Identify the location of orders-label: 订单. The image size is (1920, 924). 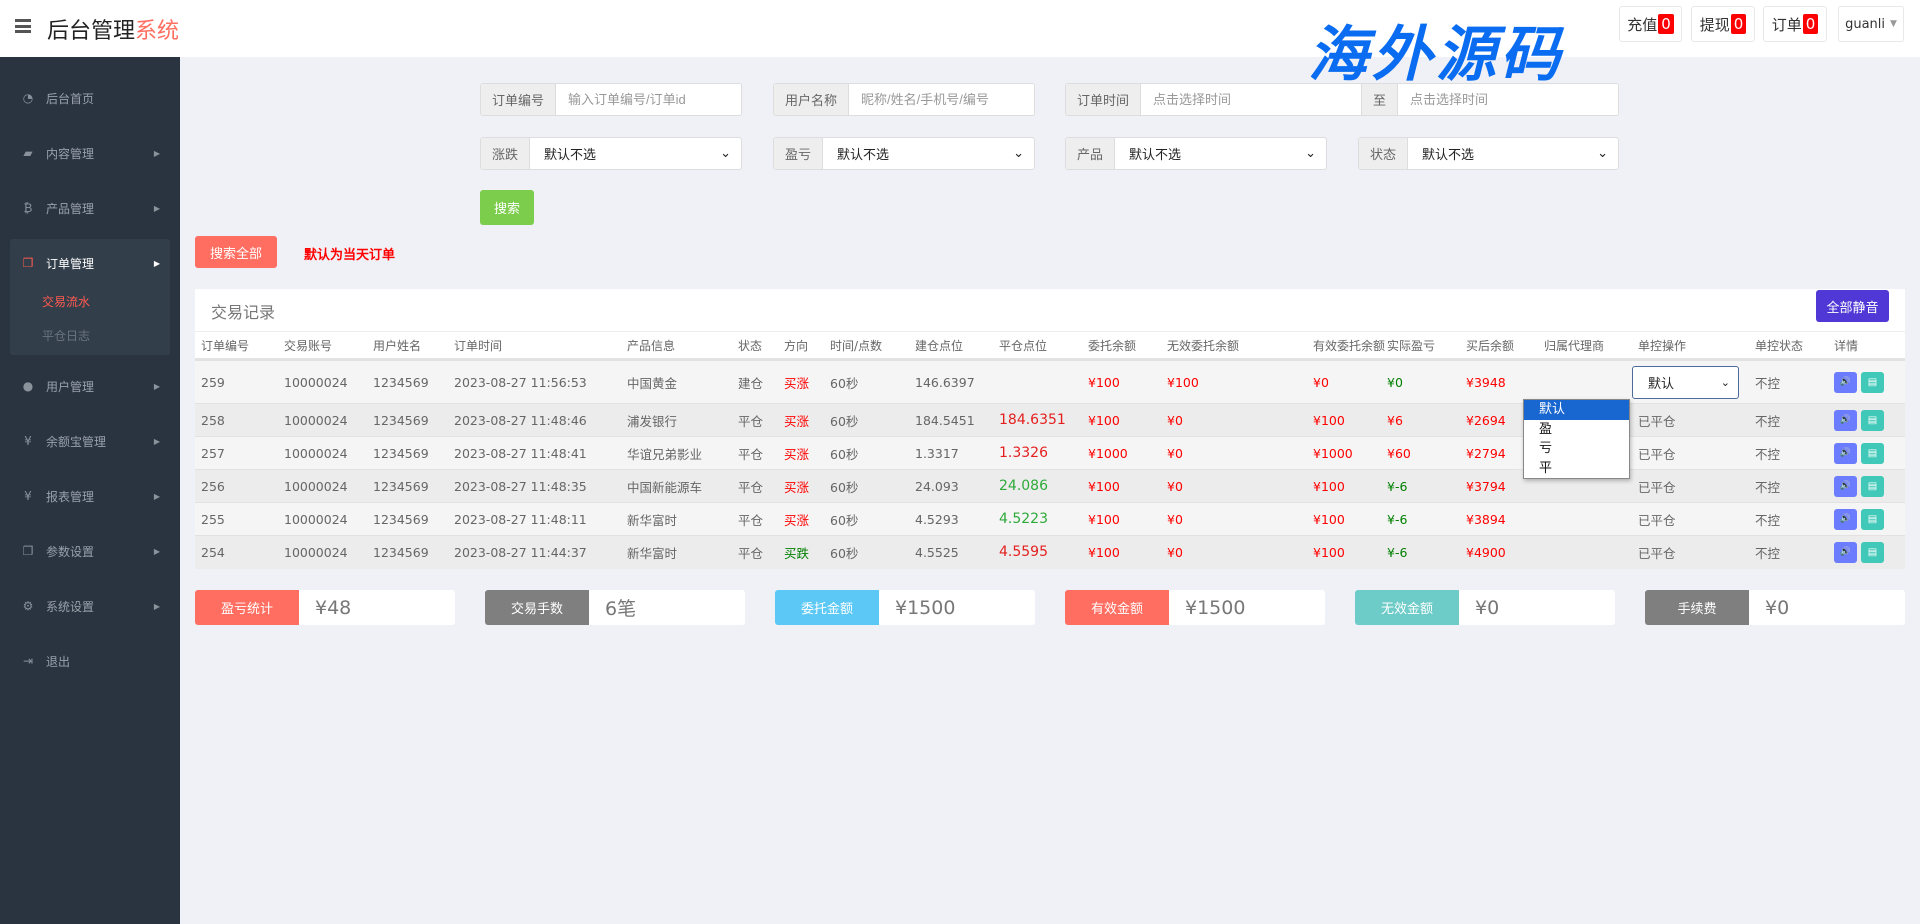
(1786, 24).